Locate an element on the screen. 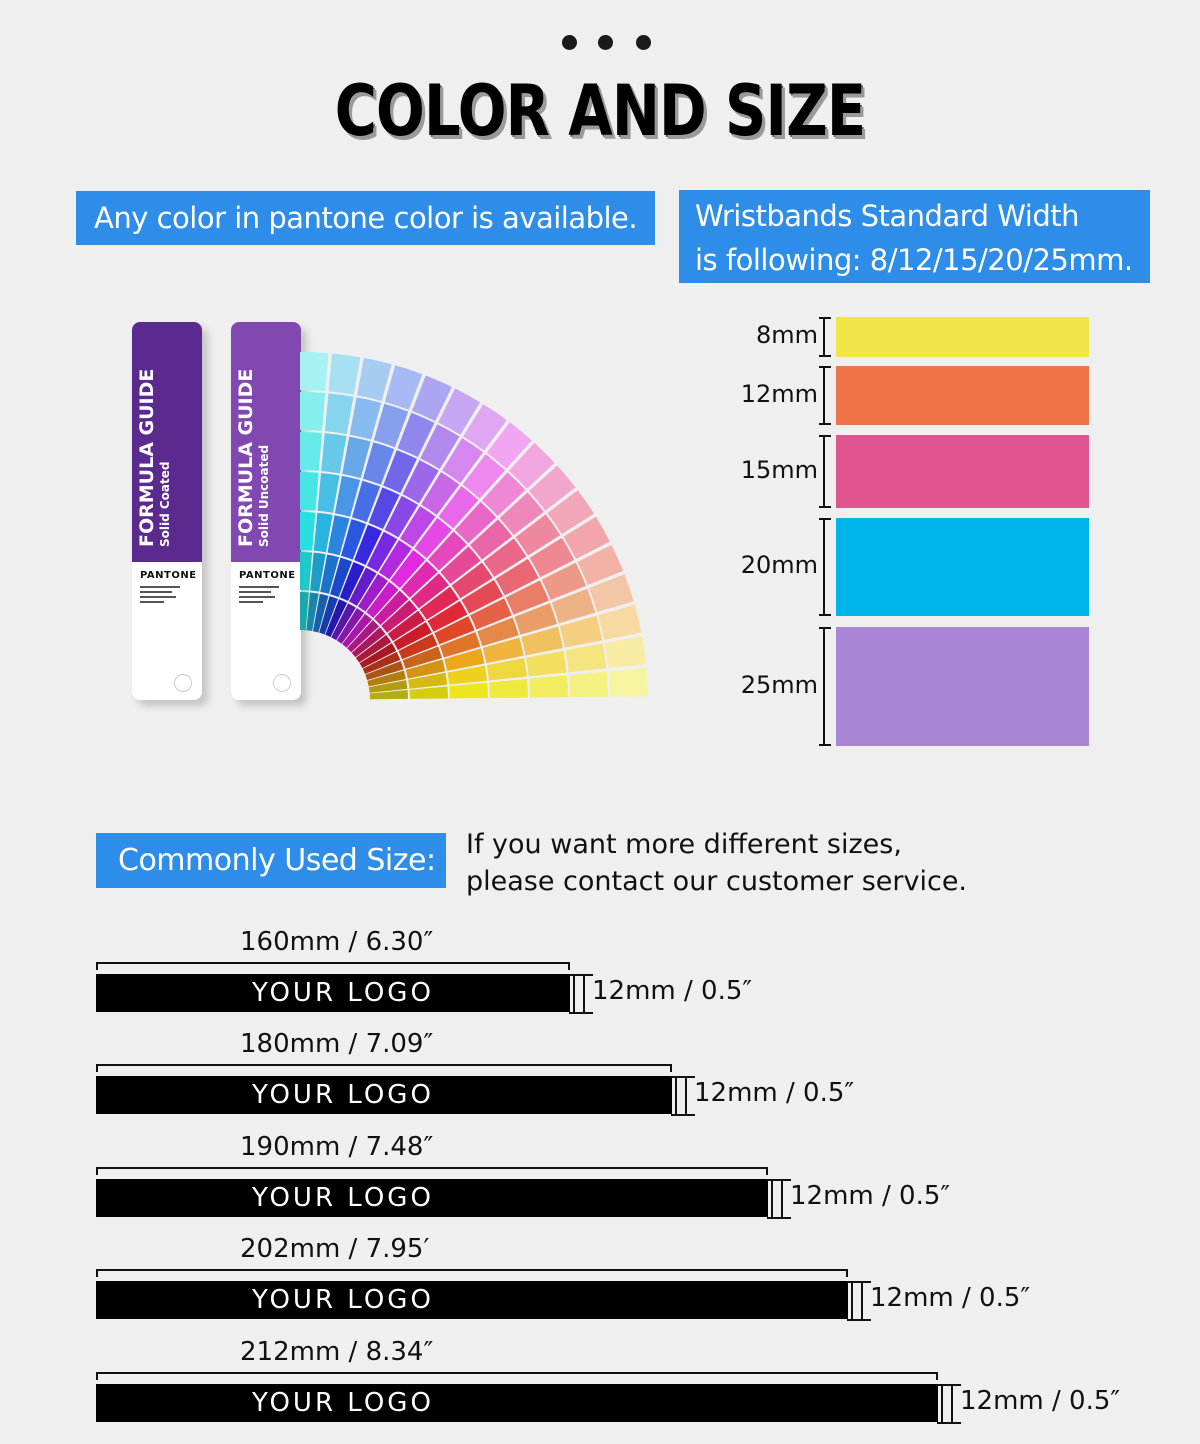  strap-length-label: 160mm / 6.30″ is located at coordinates (337, 942).